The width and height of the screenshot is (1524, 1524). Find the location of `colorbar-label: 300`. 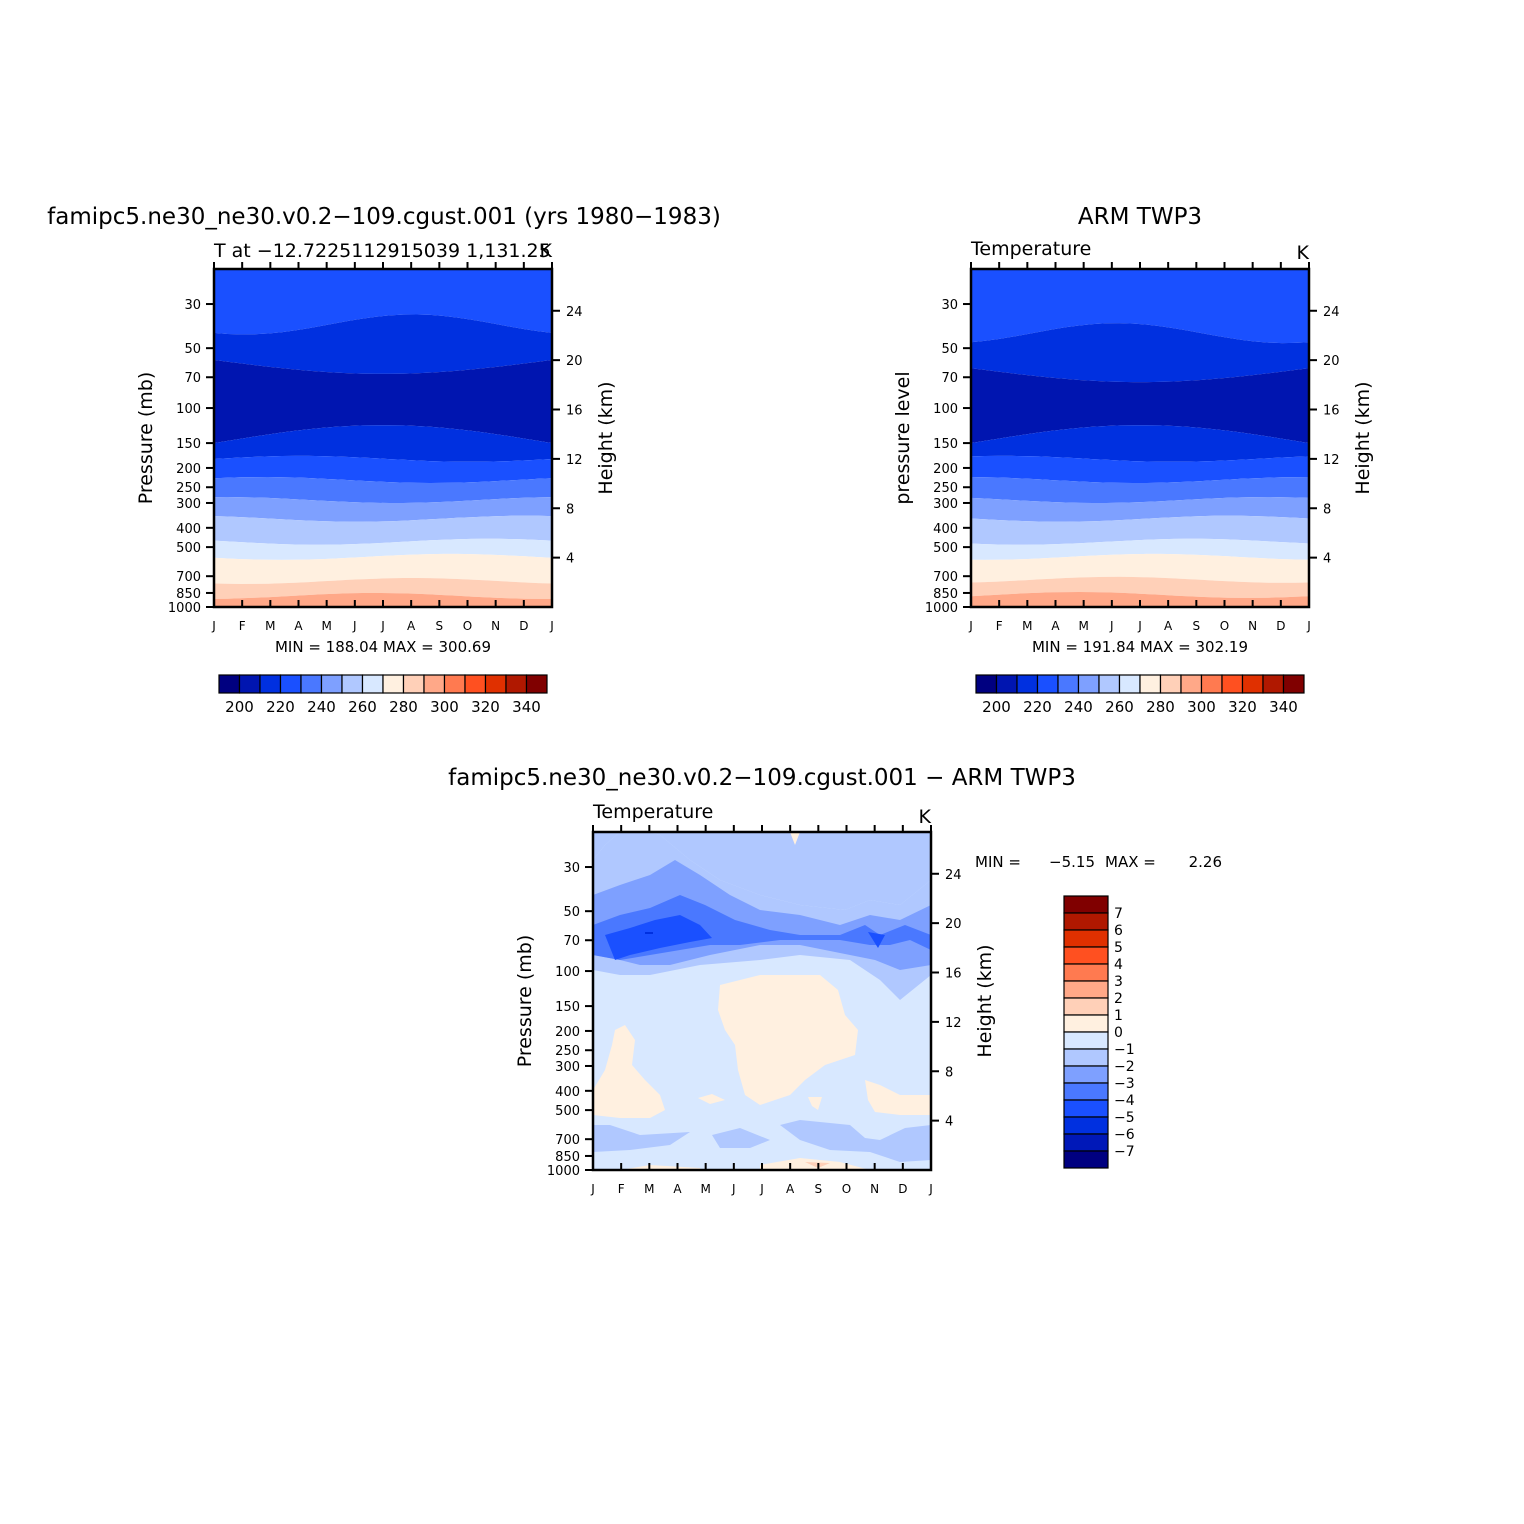

colorbar-label: 300 is located at coordinates (1201, 707).